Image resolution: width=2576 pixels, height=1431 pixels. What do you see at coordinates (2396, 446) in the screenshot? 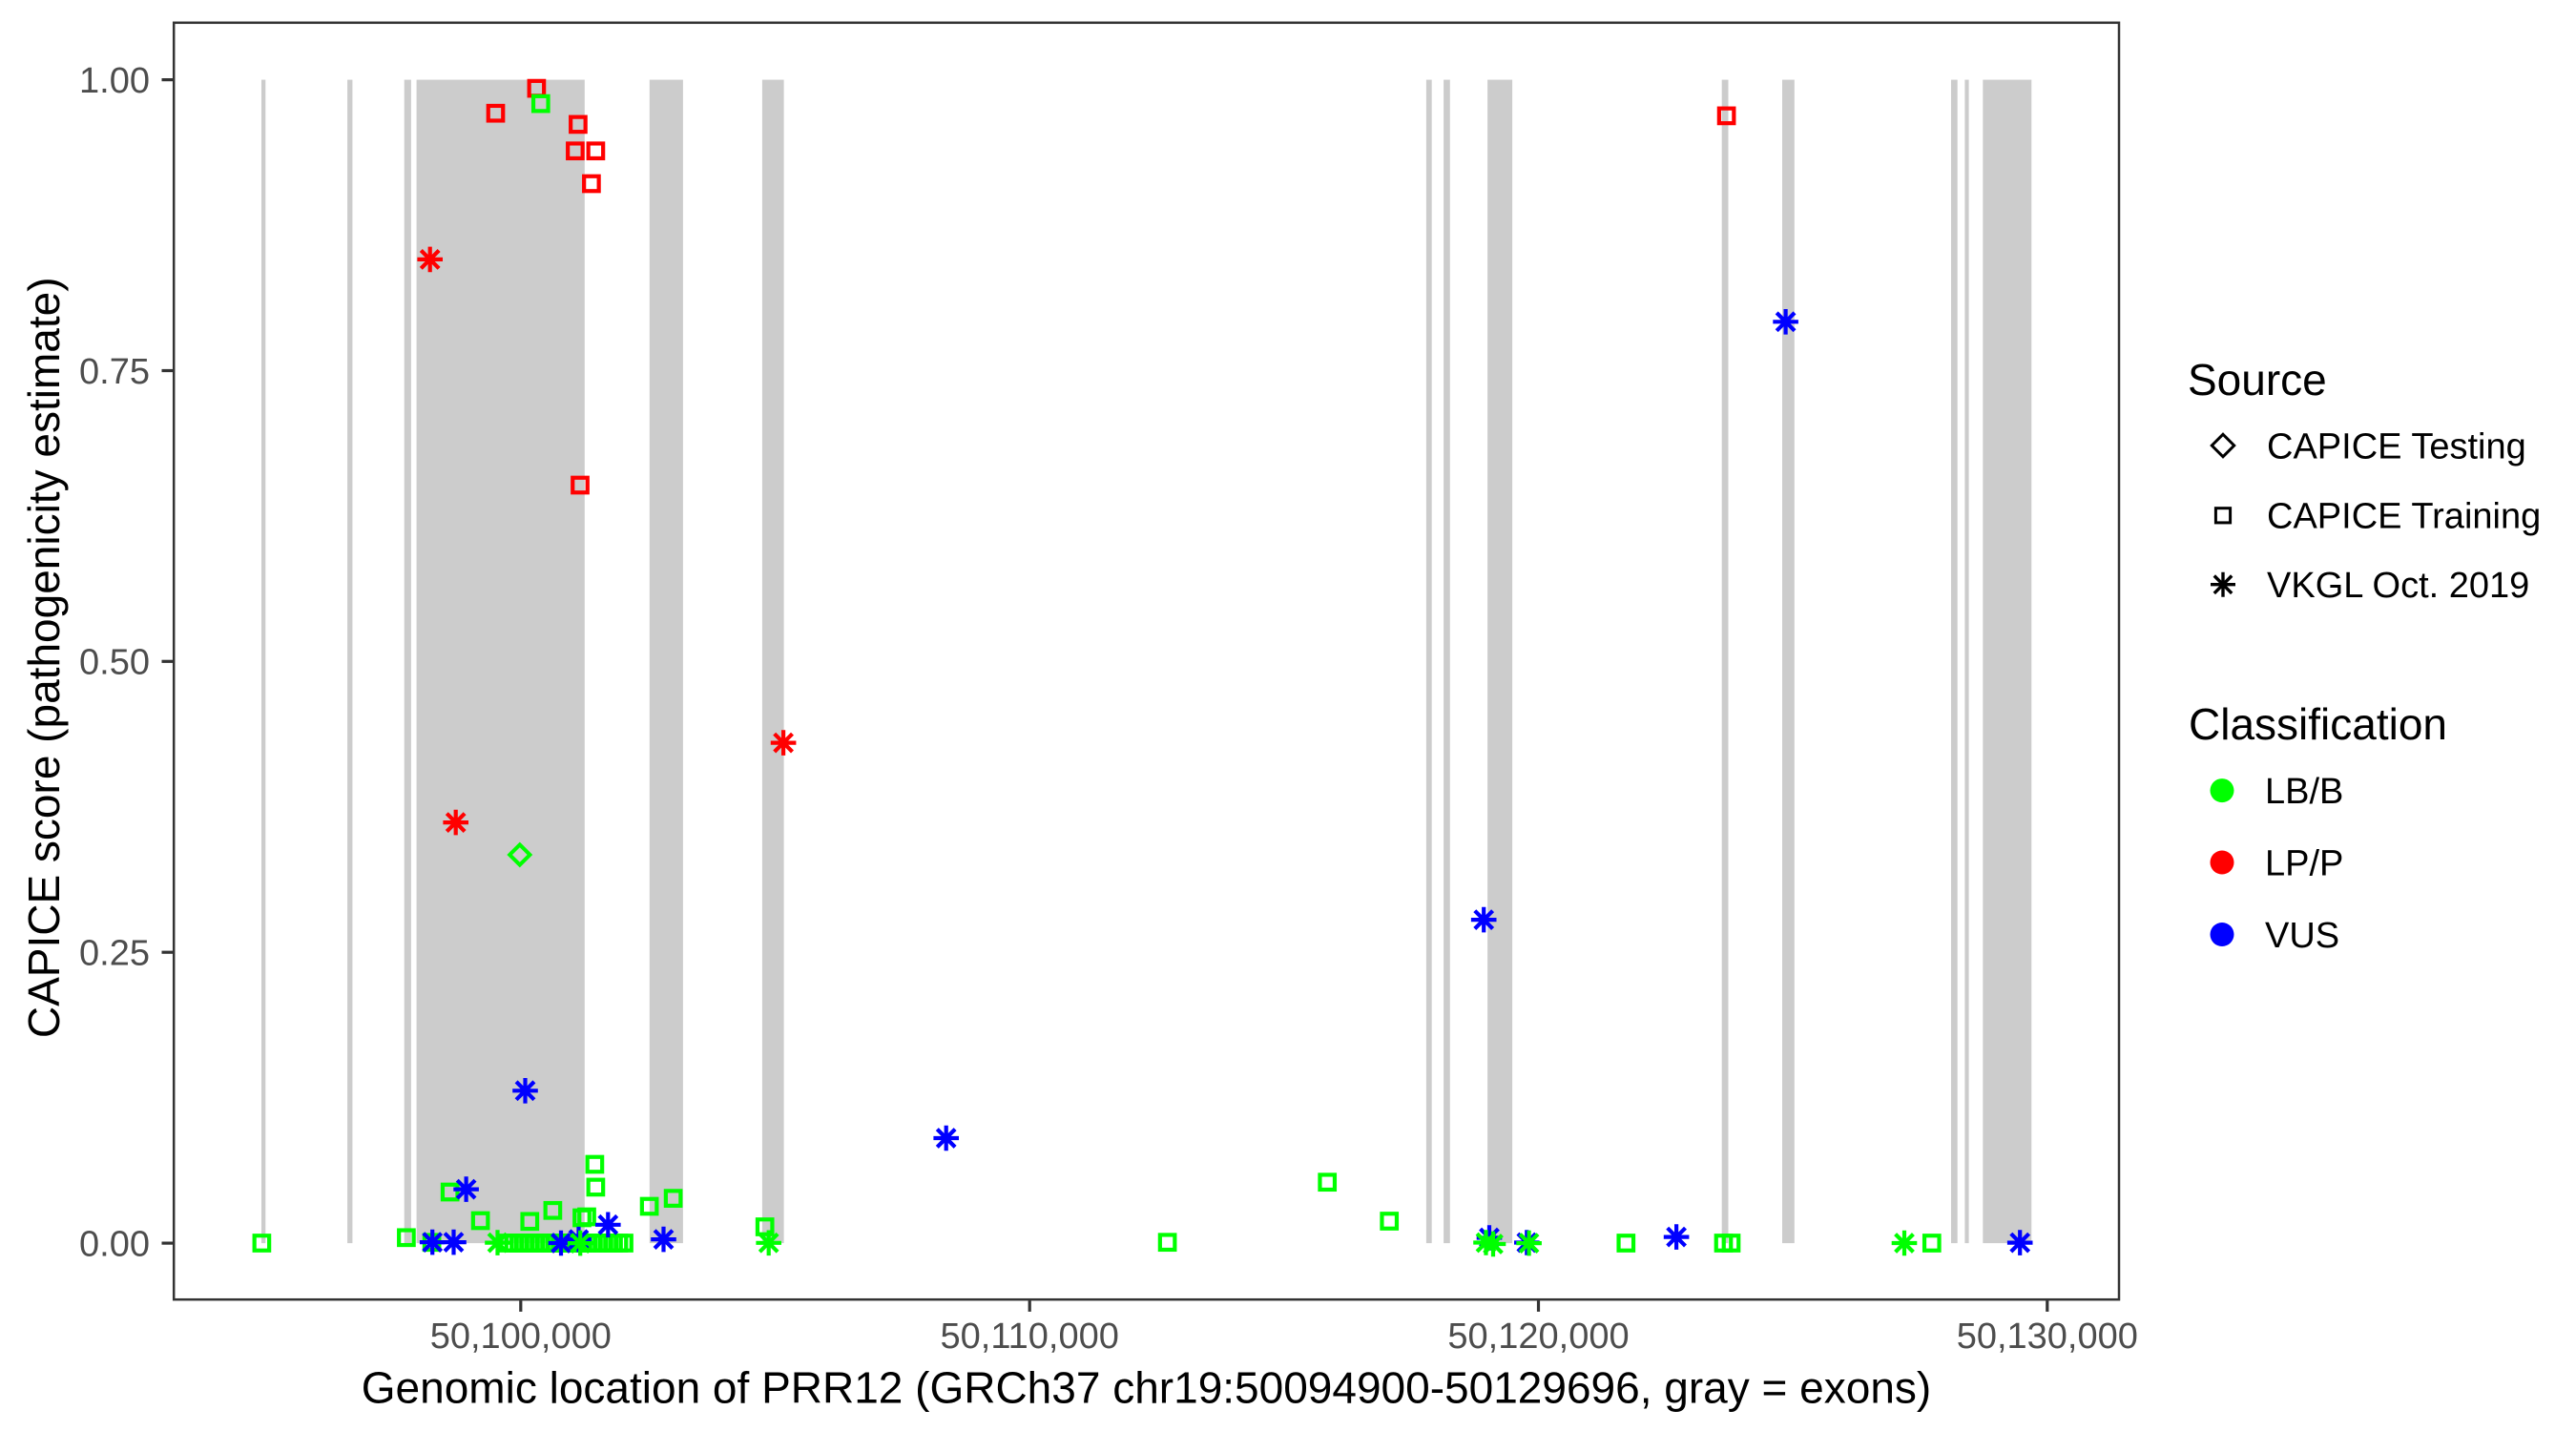
I see `svg-text: CAPICE Testing` at bounding box center [2396, 446].